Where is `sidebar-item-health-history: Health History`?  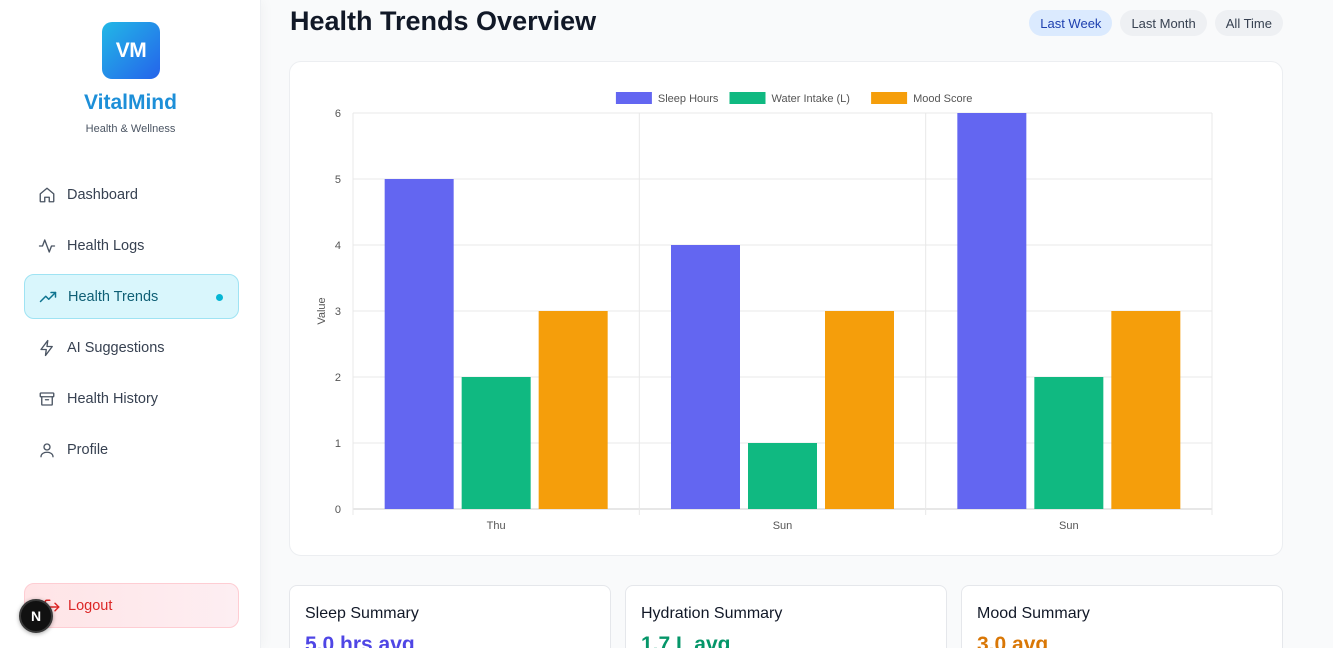 sidebar-item-health-history: Health History is located at coordinates (131, 398).